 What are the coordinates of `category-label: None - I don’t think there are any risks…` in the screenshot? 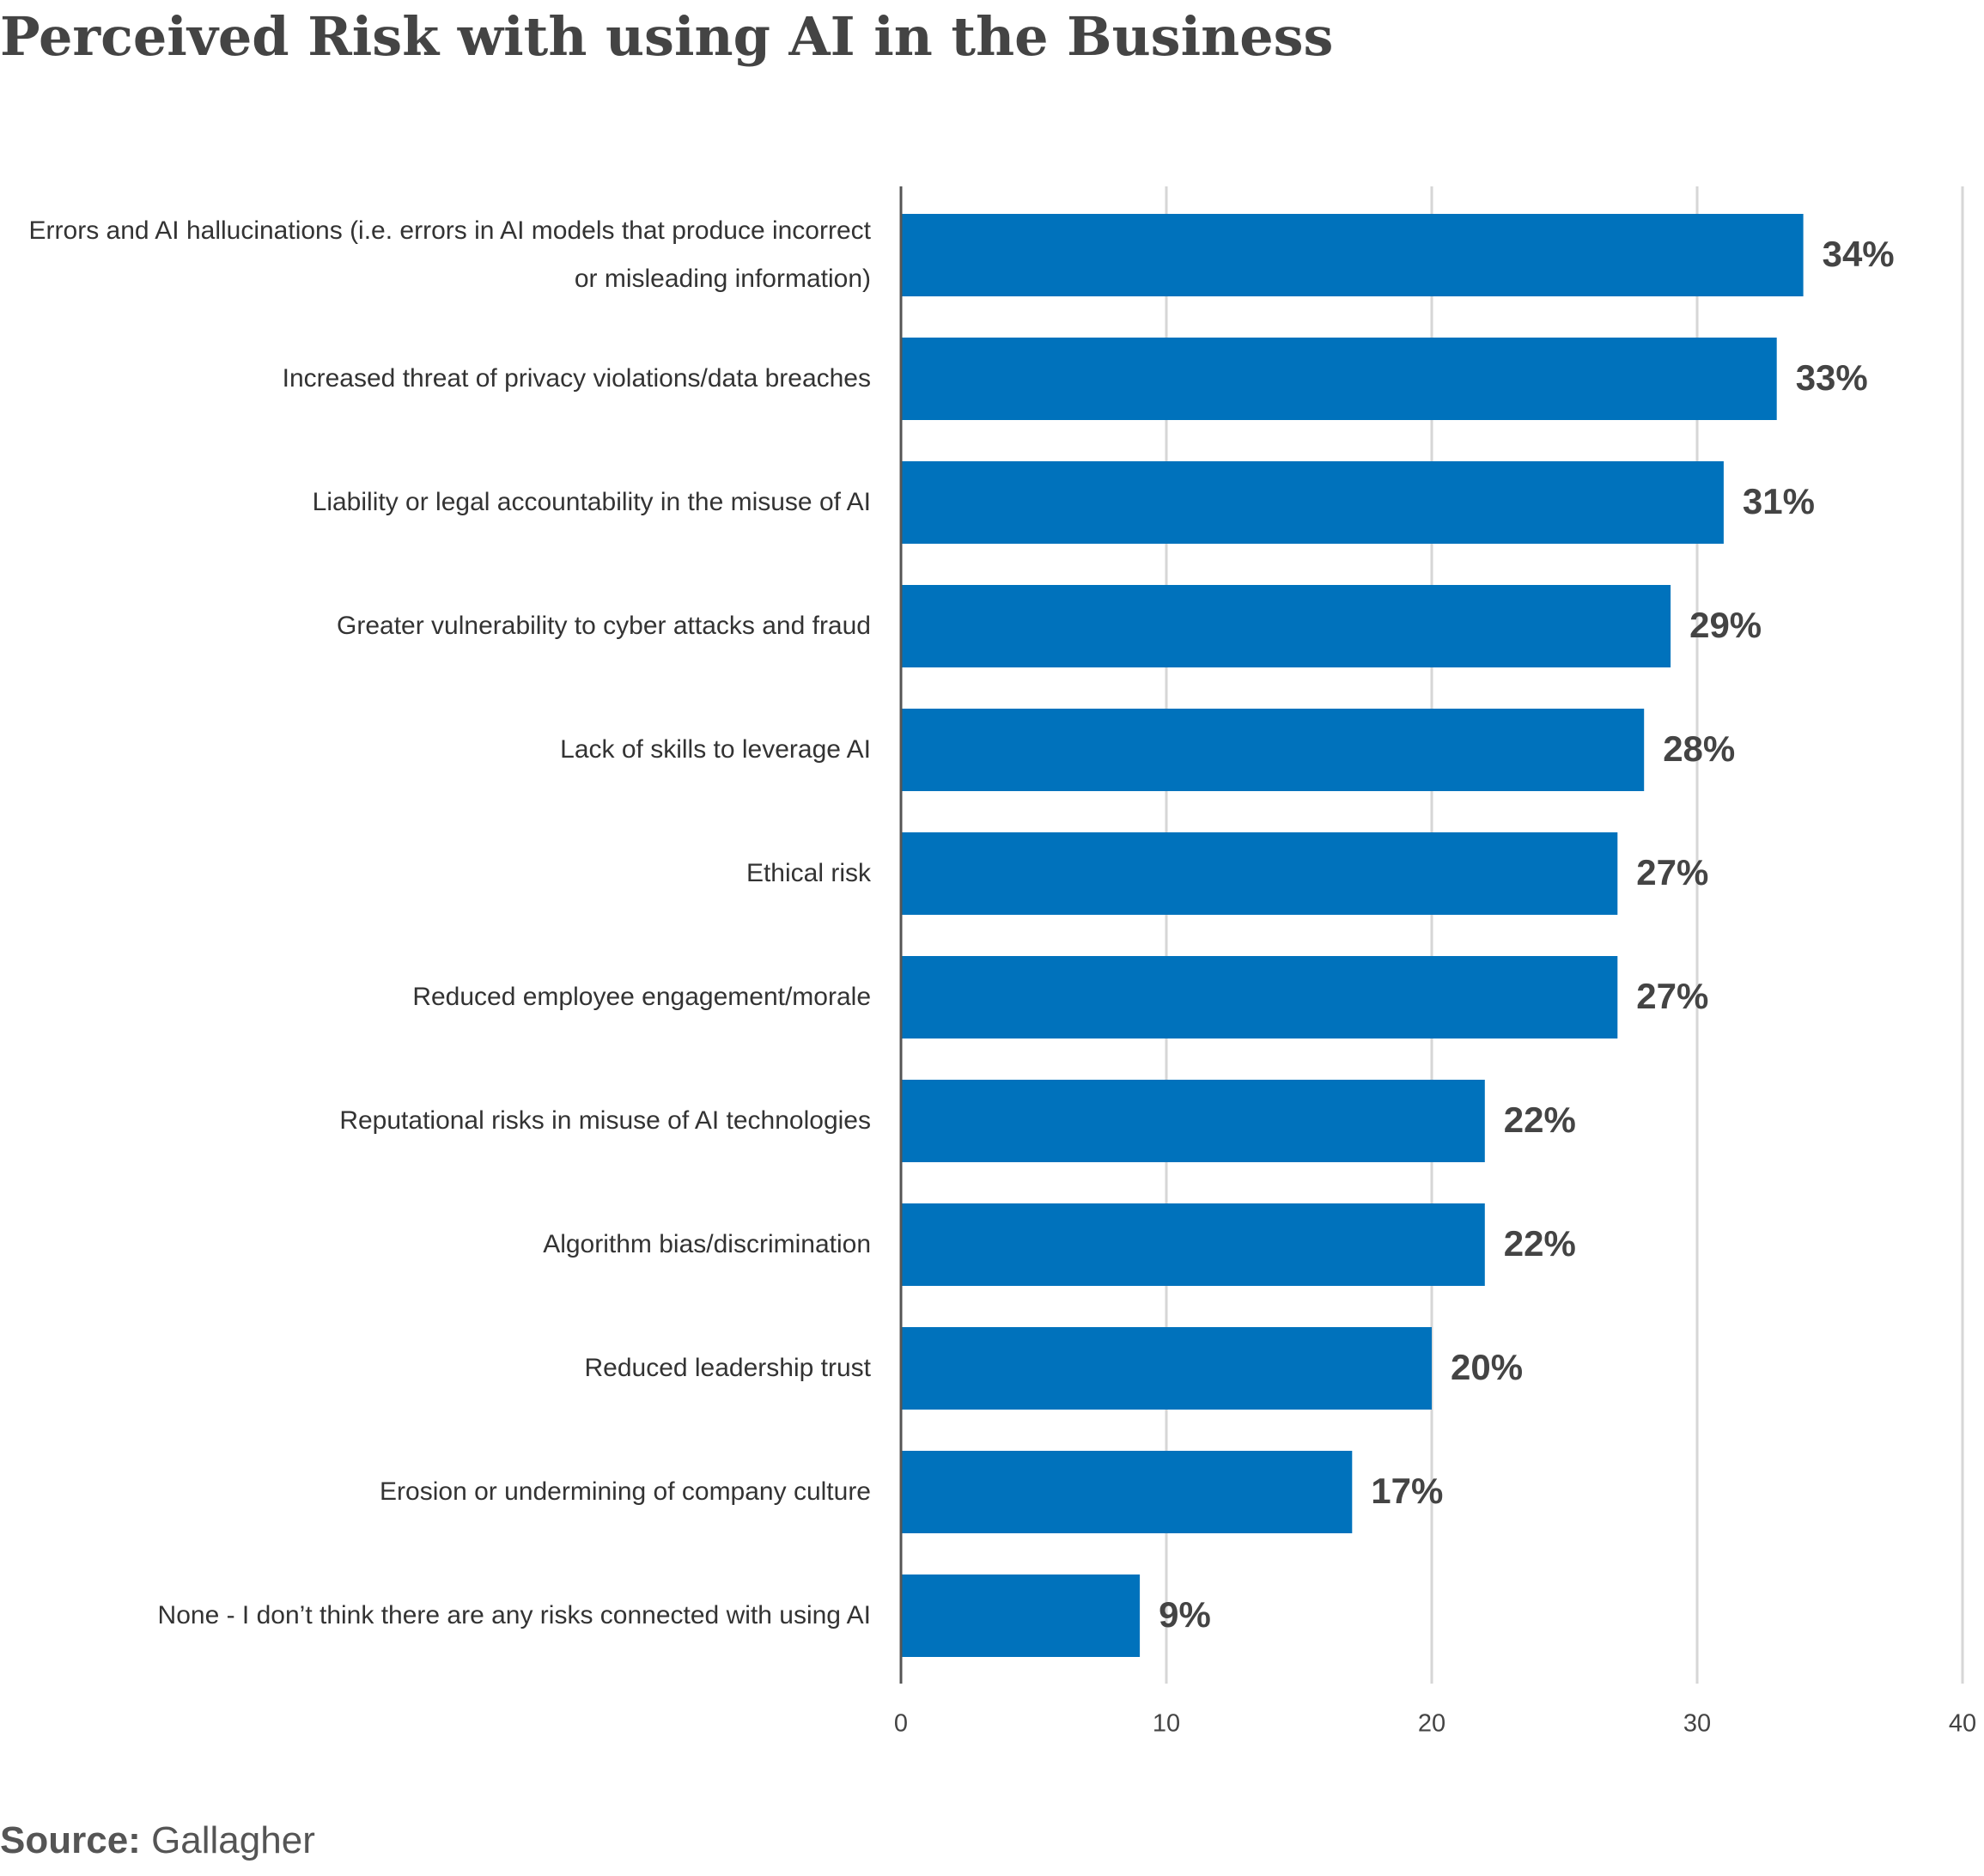 It's located at (514, 1615).